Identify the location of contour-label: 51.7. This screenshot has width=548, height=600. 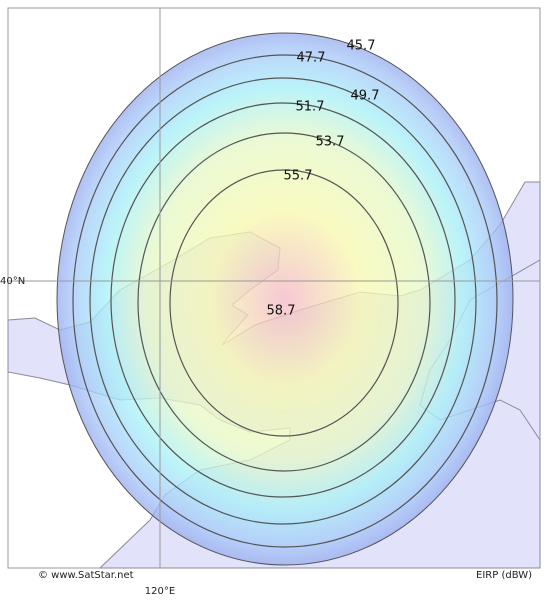
(310, 107).